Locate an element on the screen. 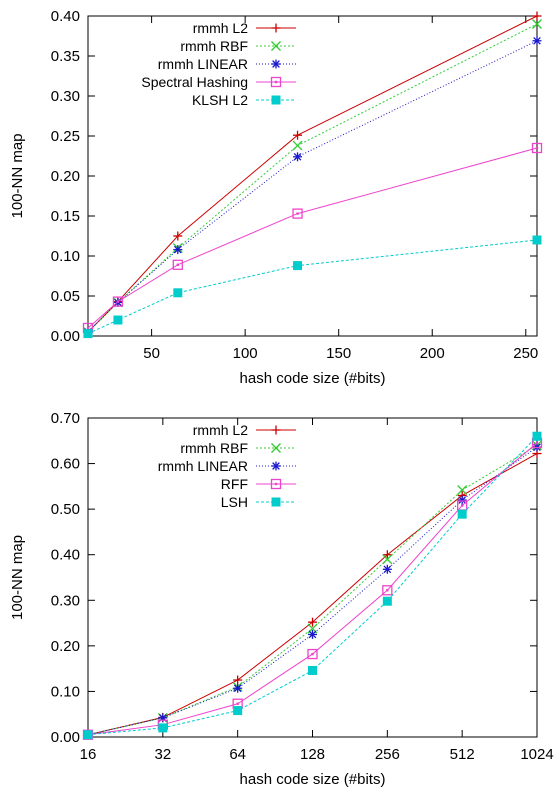  series-line is located at coordinates (312, 287).